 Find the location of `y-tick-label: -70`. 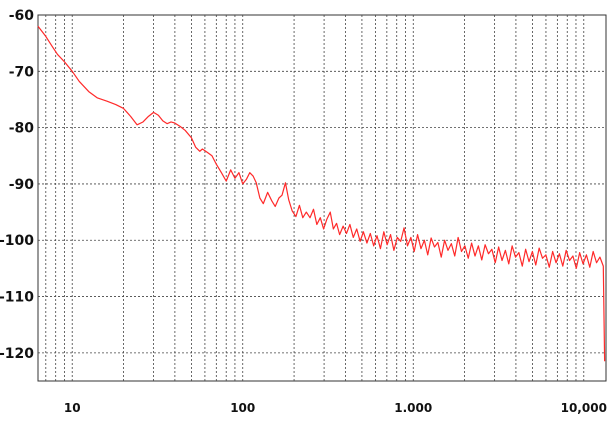

y-tick-label: -70 is located at coordinates (22, 72).